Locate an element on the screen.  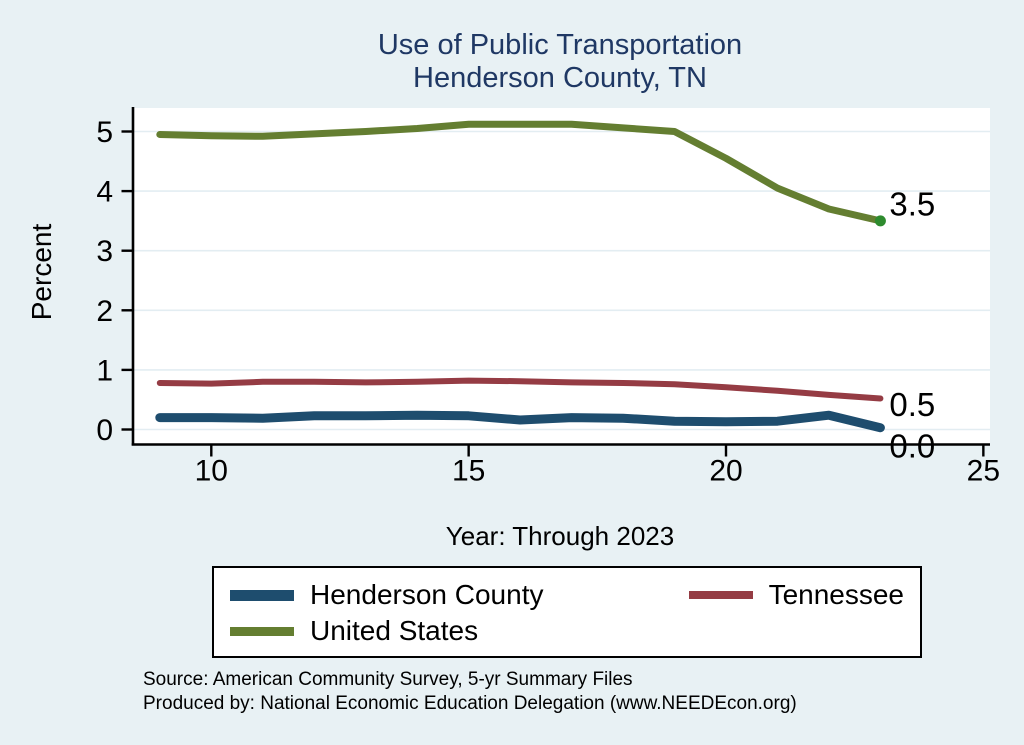
legend-item-united-states: United States is located at coordinates (354, 631).